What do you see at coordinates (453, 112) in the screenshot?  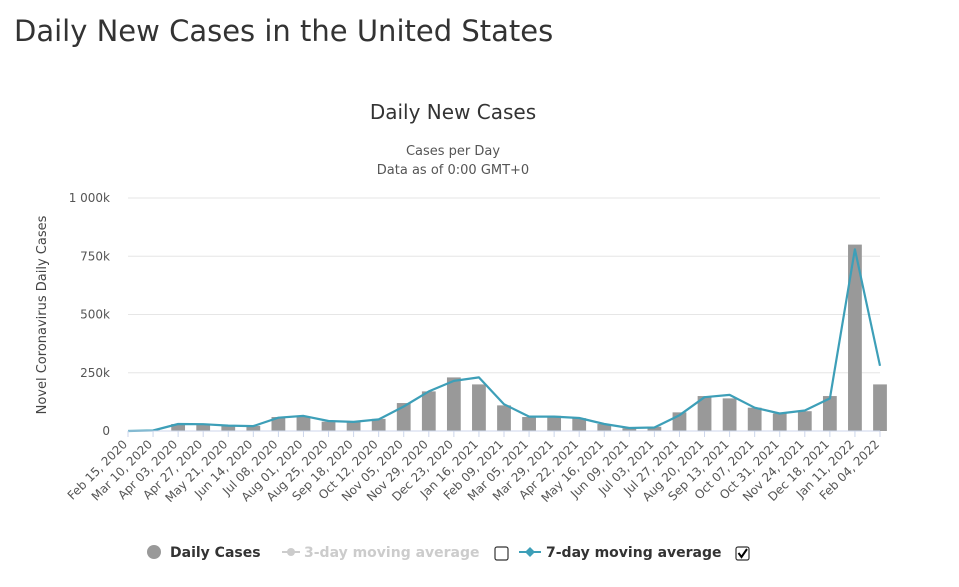 I see `chart-title: Daily New Cases` at bounding box center [453, 112].